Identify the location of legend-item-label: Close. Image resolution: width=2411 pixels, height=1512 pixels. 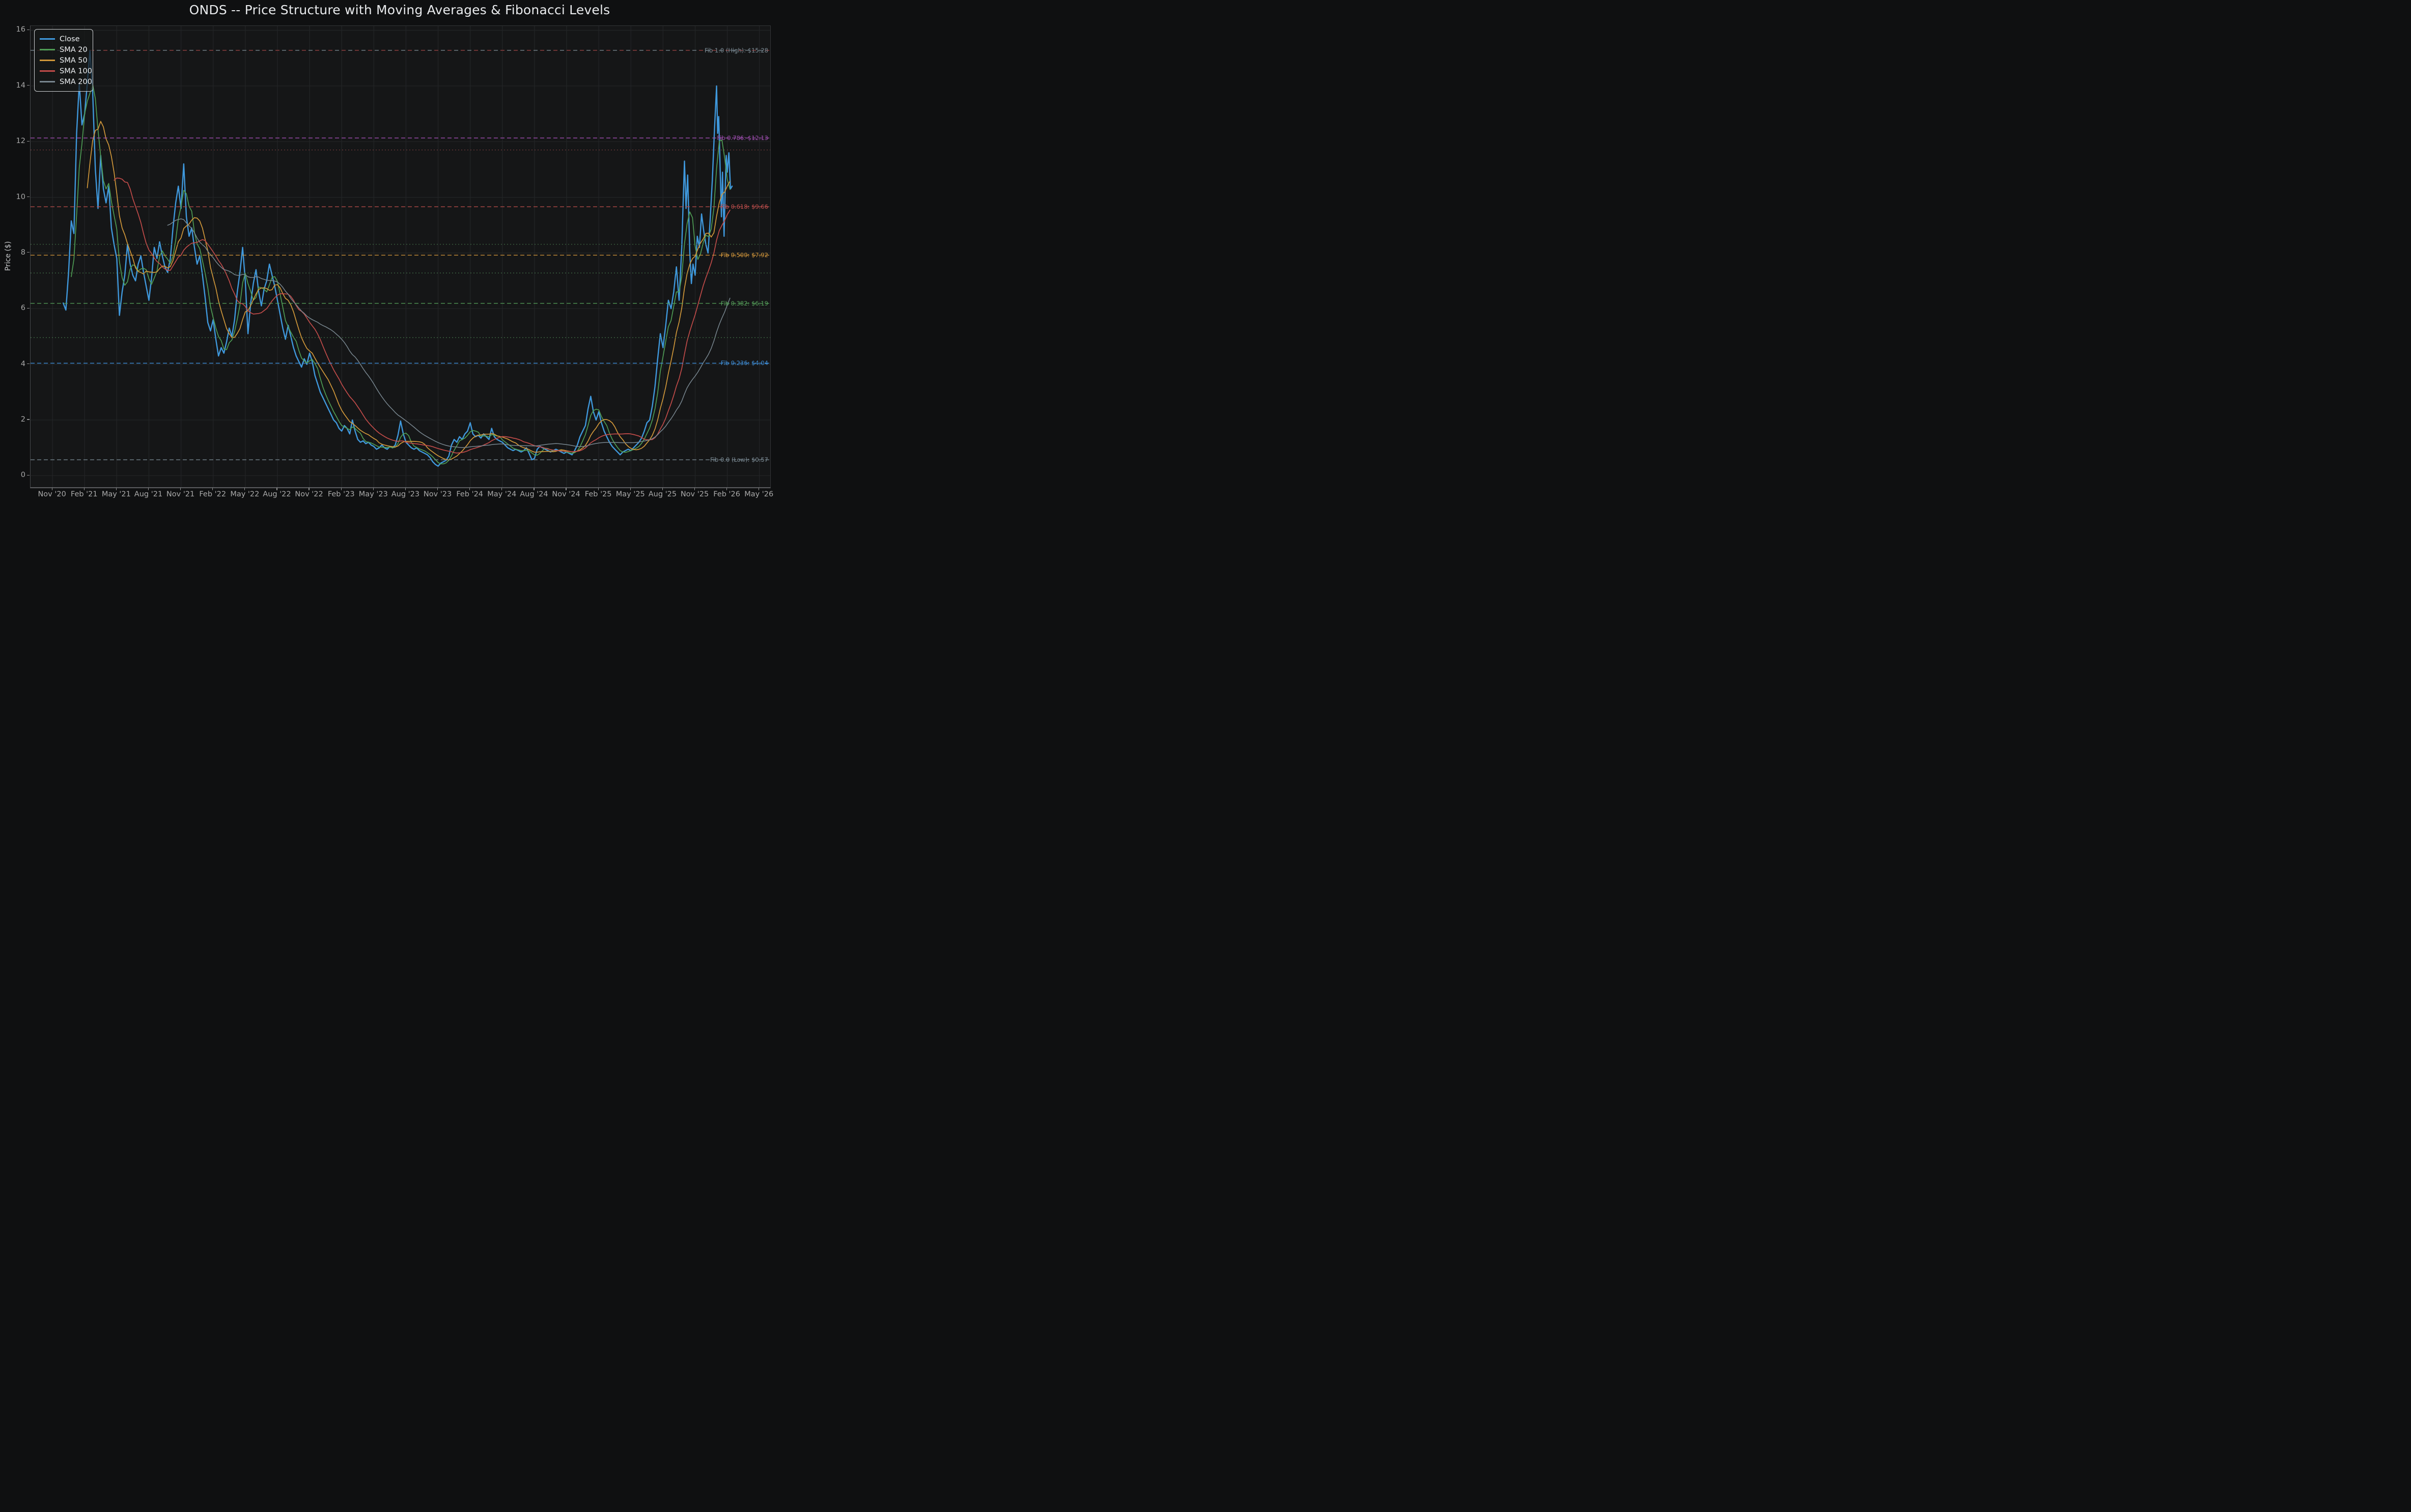
(70, 39).